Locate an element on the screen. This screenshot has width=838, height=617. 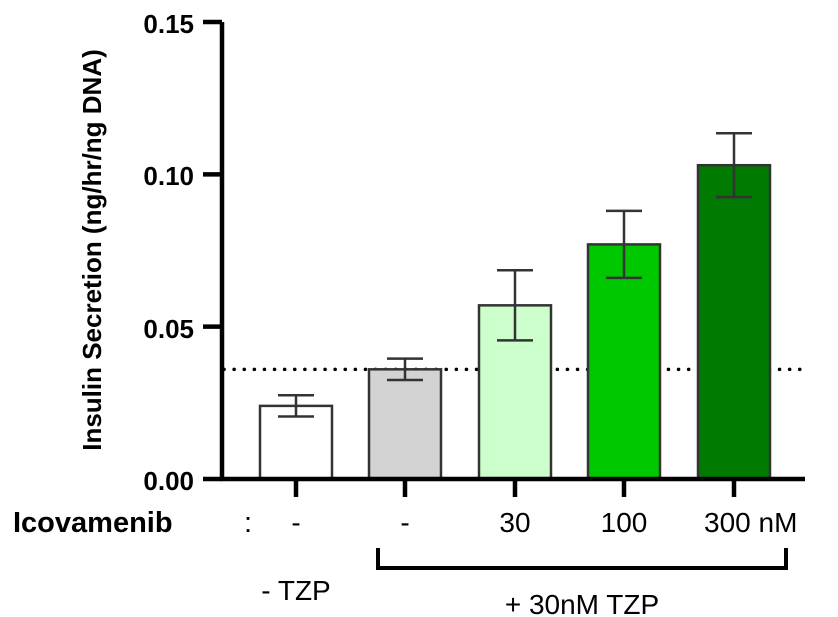
y-tick-label: 0.10 is located at coordinates (168, 176).